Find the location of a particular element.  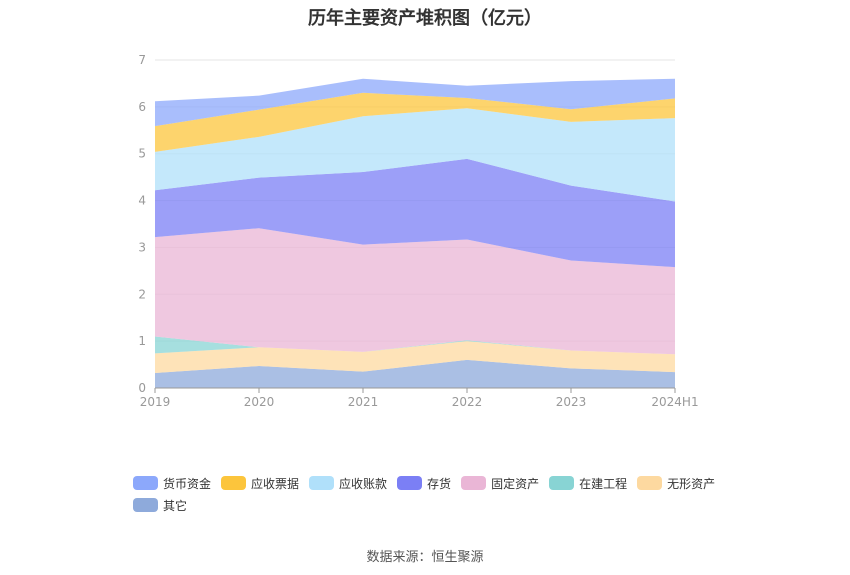

legend-item: 存货 is located at coordinates (424, 483).